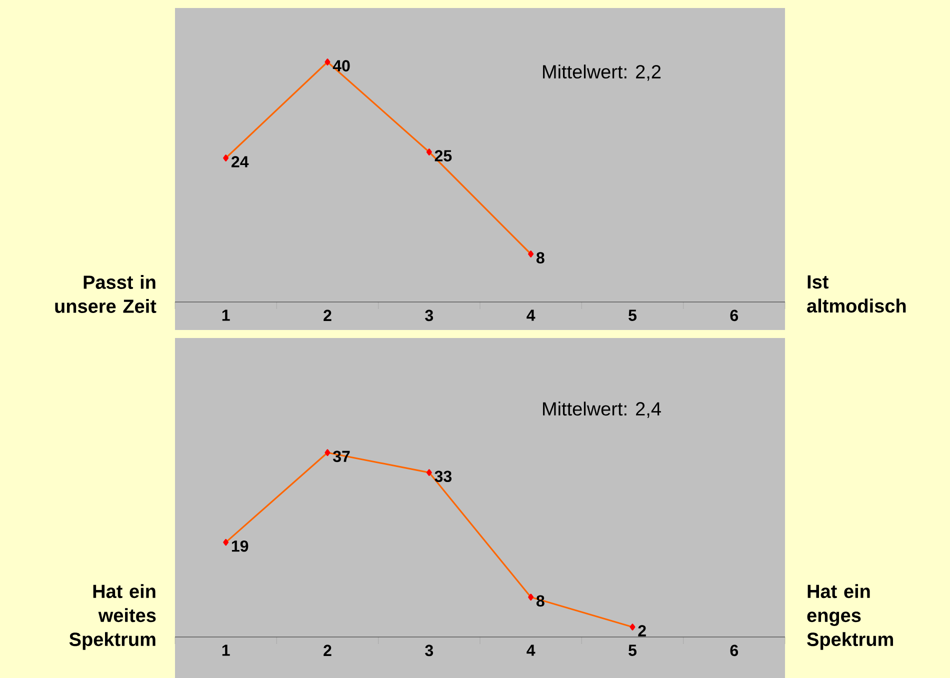 This screenshot has height=678, width=950. Describe the element at coordinates (850, 617) in the screenshot. I see `text: Hat ein enges Spektrum` at that location.